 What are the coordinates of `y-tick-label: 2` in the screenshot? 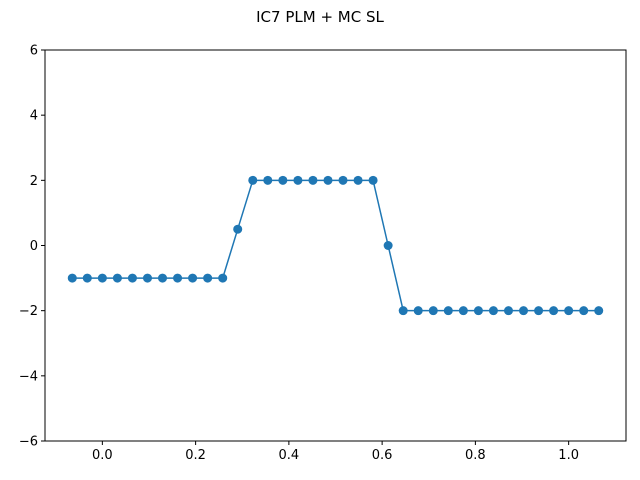 It's located at (34, 181).